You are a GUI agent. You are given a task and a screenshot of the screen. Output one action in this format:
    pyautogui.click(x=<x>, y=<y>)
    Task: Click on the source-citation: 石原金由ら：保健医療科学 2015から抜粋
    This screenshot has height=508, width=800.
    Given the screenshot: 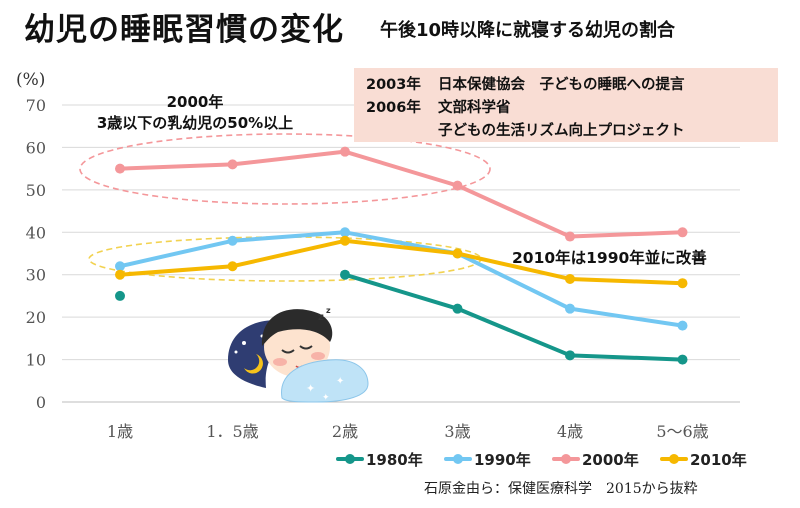 What is the action you would take?
    pyautogui.click(x=561, y=489)
    